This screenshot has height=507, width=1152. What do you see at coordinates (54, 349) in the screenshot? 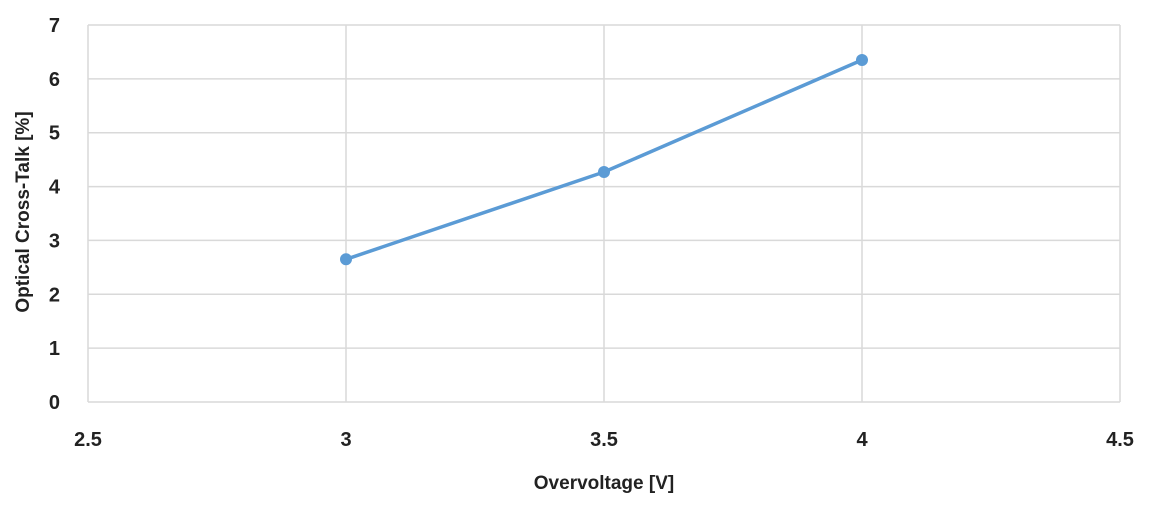
I see `y-tick-label: 1` at bounding box center [54, 349].